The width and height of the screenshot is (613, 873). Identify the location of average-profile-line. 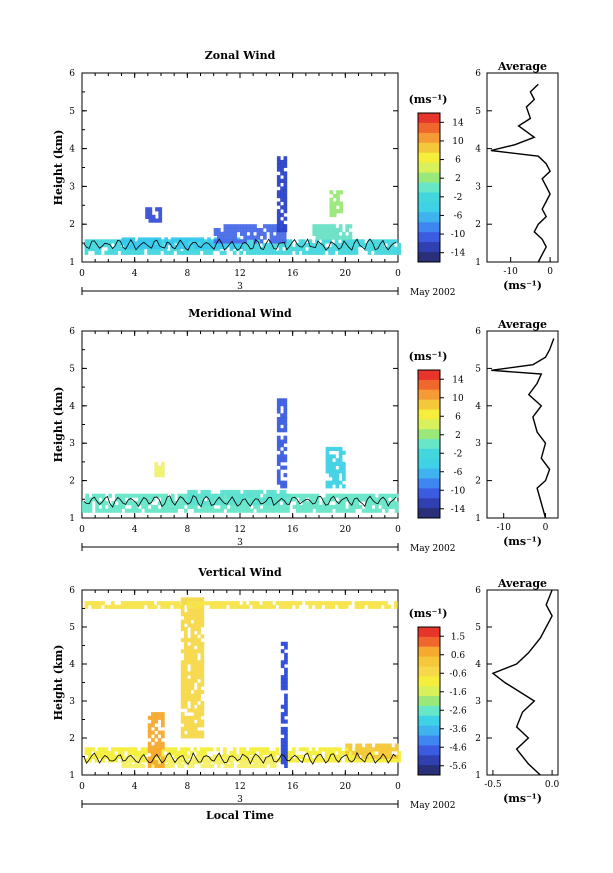
(522, 682).